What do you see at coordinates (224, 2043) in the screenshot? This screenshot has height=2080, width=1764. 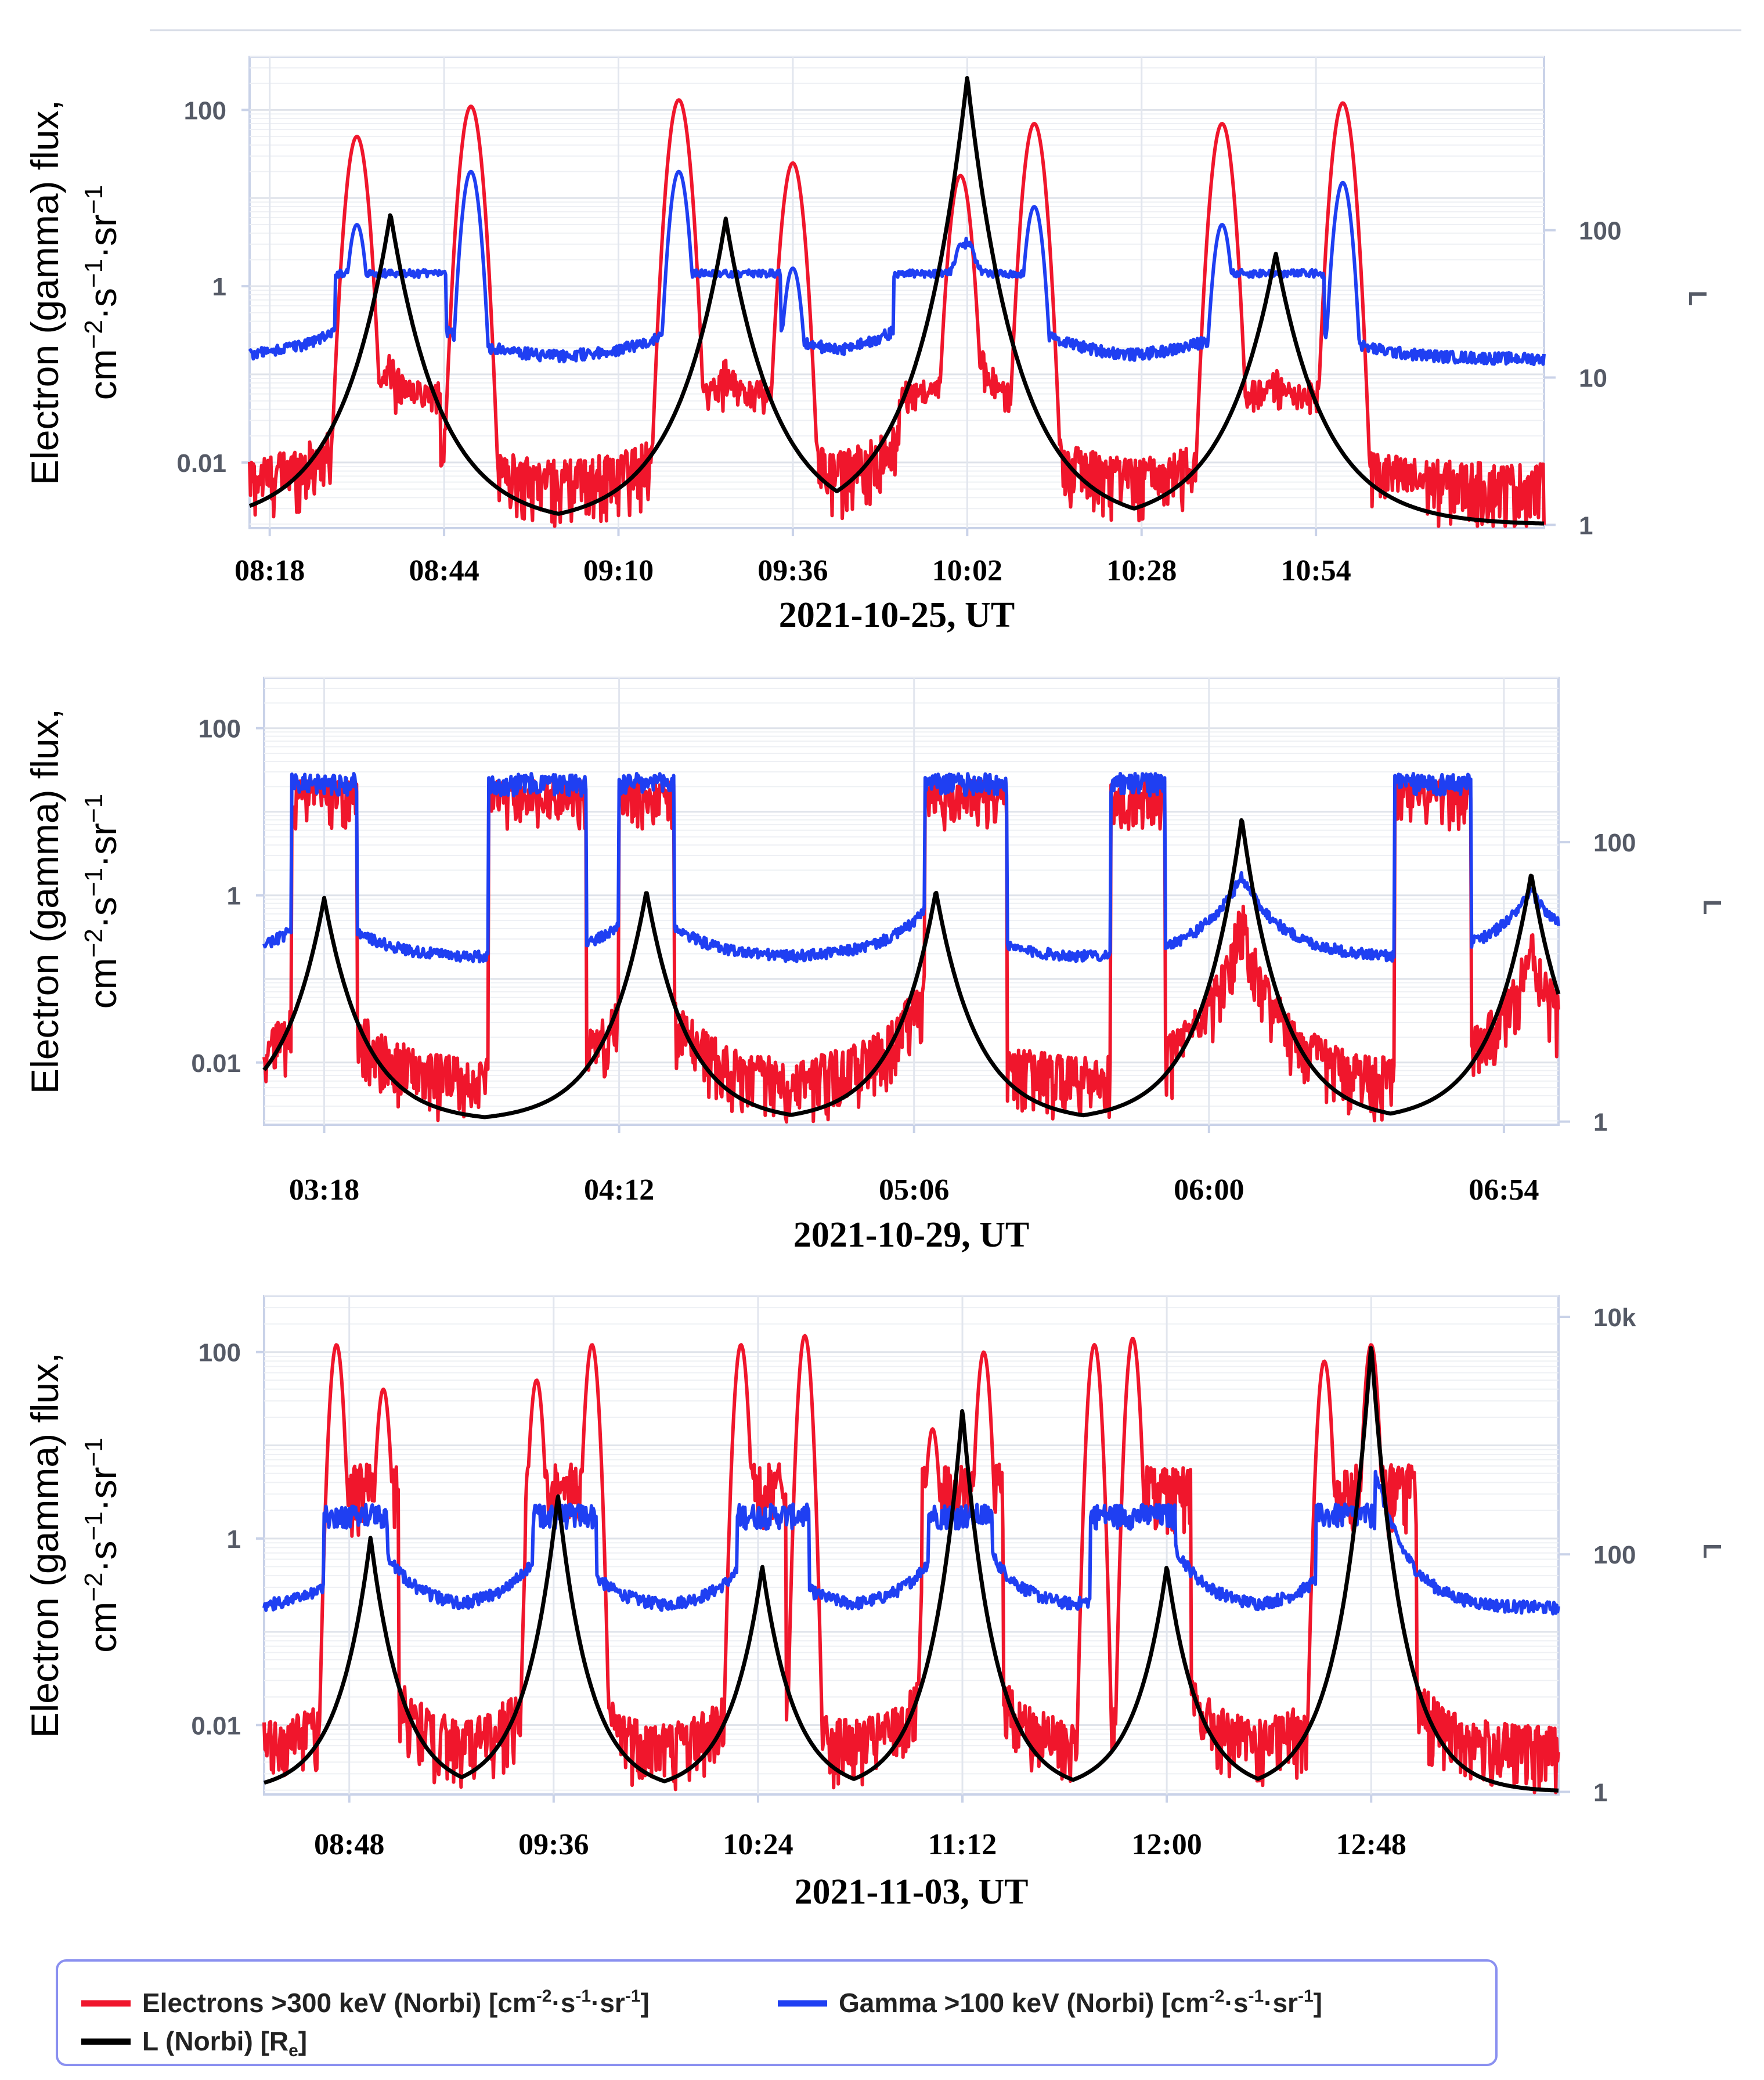 I see `legend-label-l: L (Norbi) [Re]` at bounding box center [224, 2043].